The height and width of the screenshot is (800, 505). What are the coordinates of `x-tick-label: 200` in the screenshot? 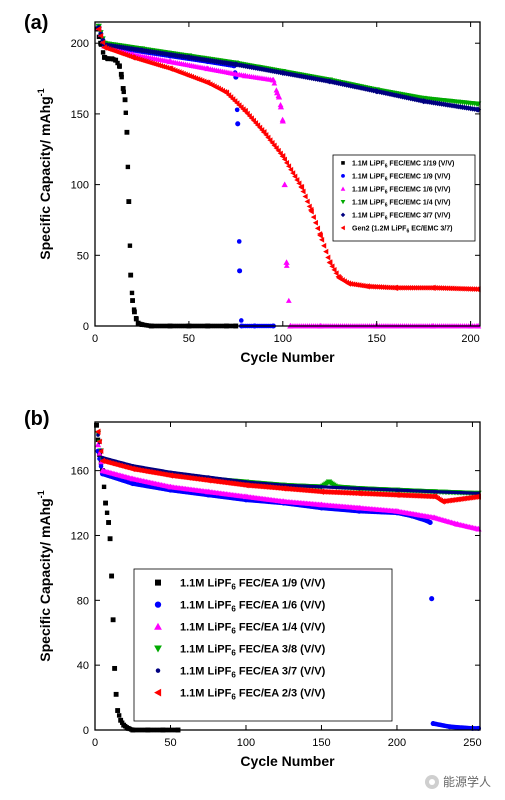 It's located at (470, 339).